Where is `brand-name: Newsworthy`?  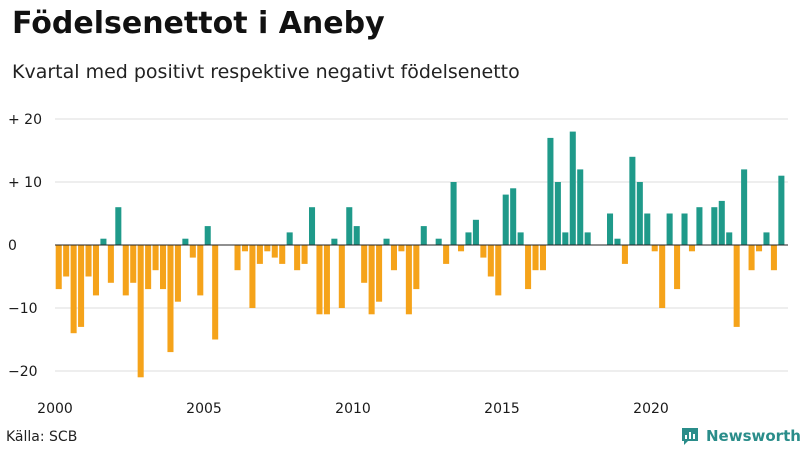
brand-name: Newsworthy is located at coordinates (753, 436).